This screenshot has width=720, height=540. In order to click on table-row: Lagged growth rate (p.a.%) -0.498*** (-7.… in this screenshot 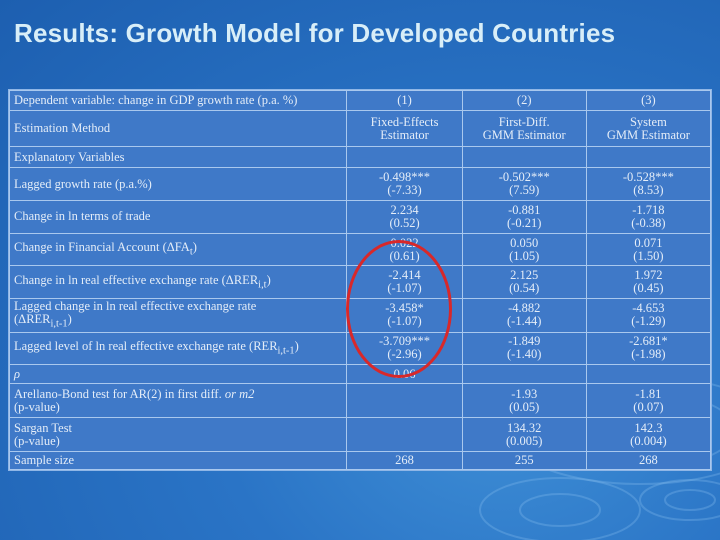, I will do `click(360, 184)`.